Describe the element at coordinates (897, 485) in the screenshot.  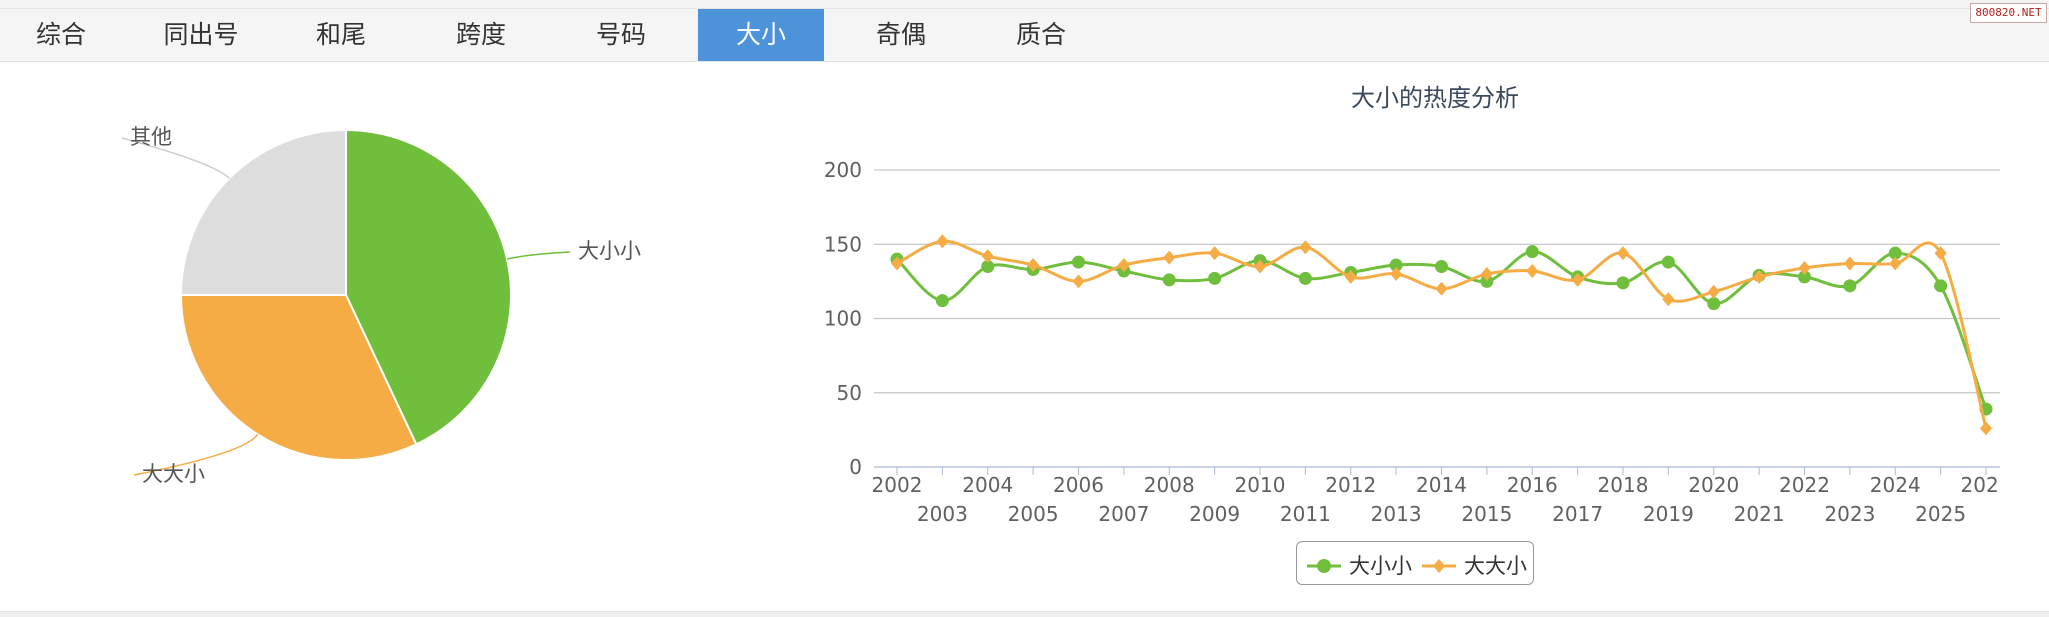
I see `x-tick-label: 2002` at that location.